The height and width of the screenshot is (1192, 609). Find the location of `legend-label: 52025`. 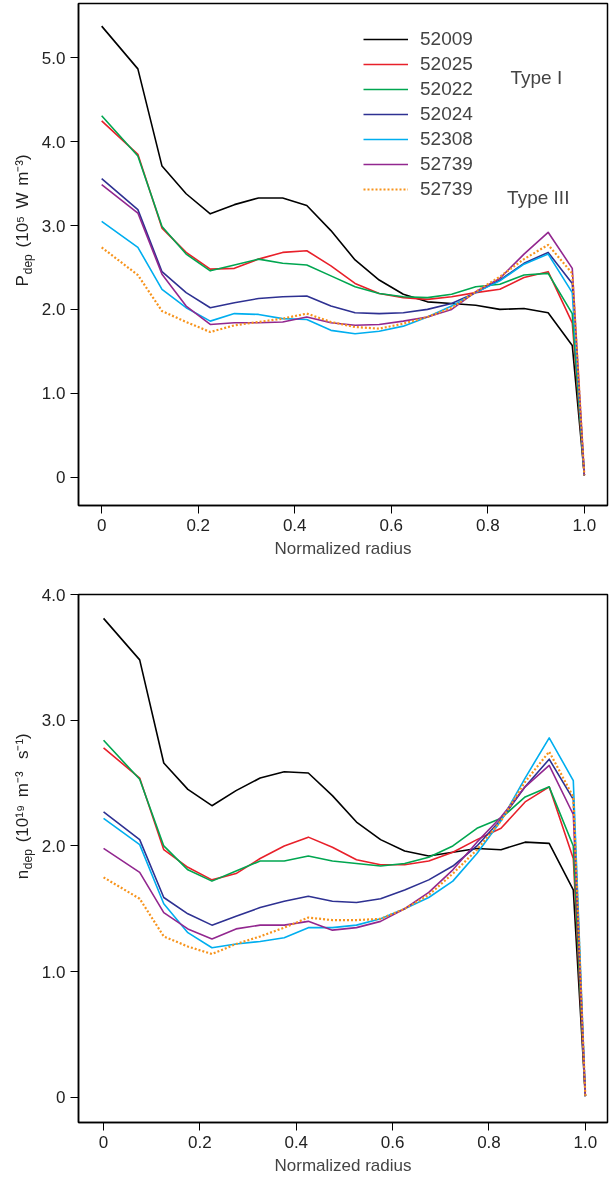

legend-label: 52025 is located at coordinates (446, 64).